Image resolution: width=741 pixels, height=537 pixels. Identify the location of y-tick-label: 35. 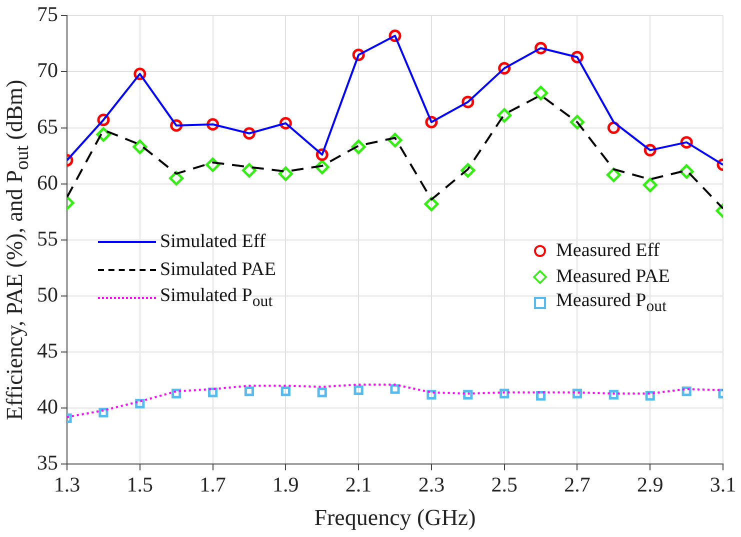
(47, 462).